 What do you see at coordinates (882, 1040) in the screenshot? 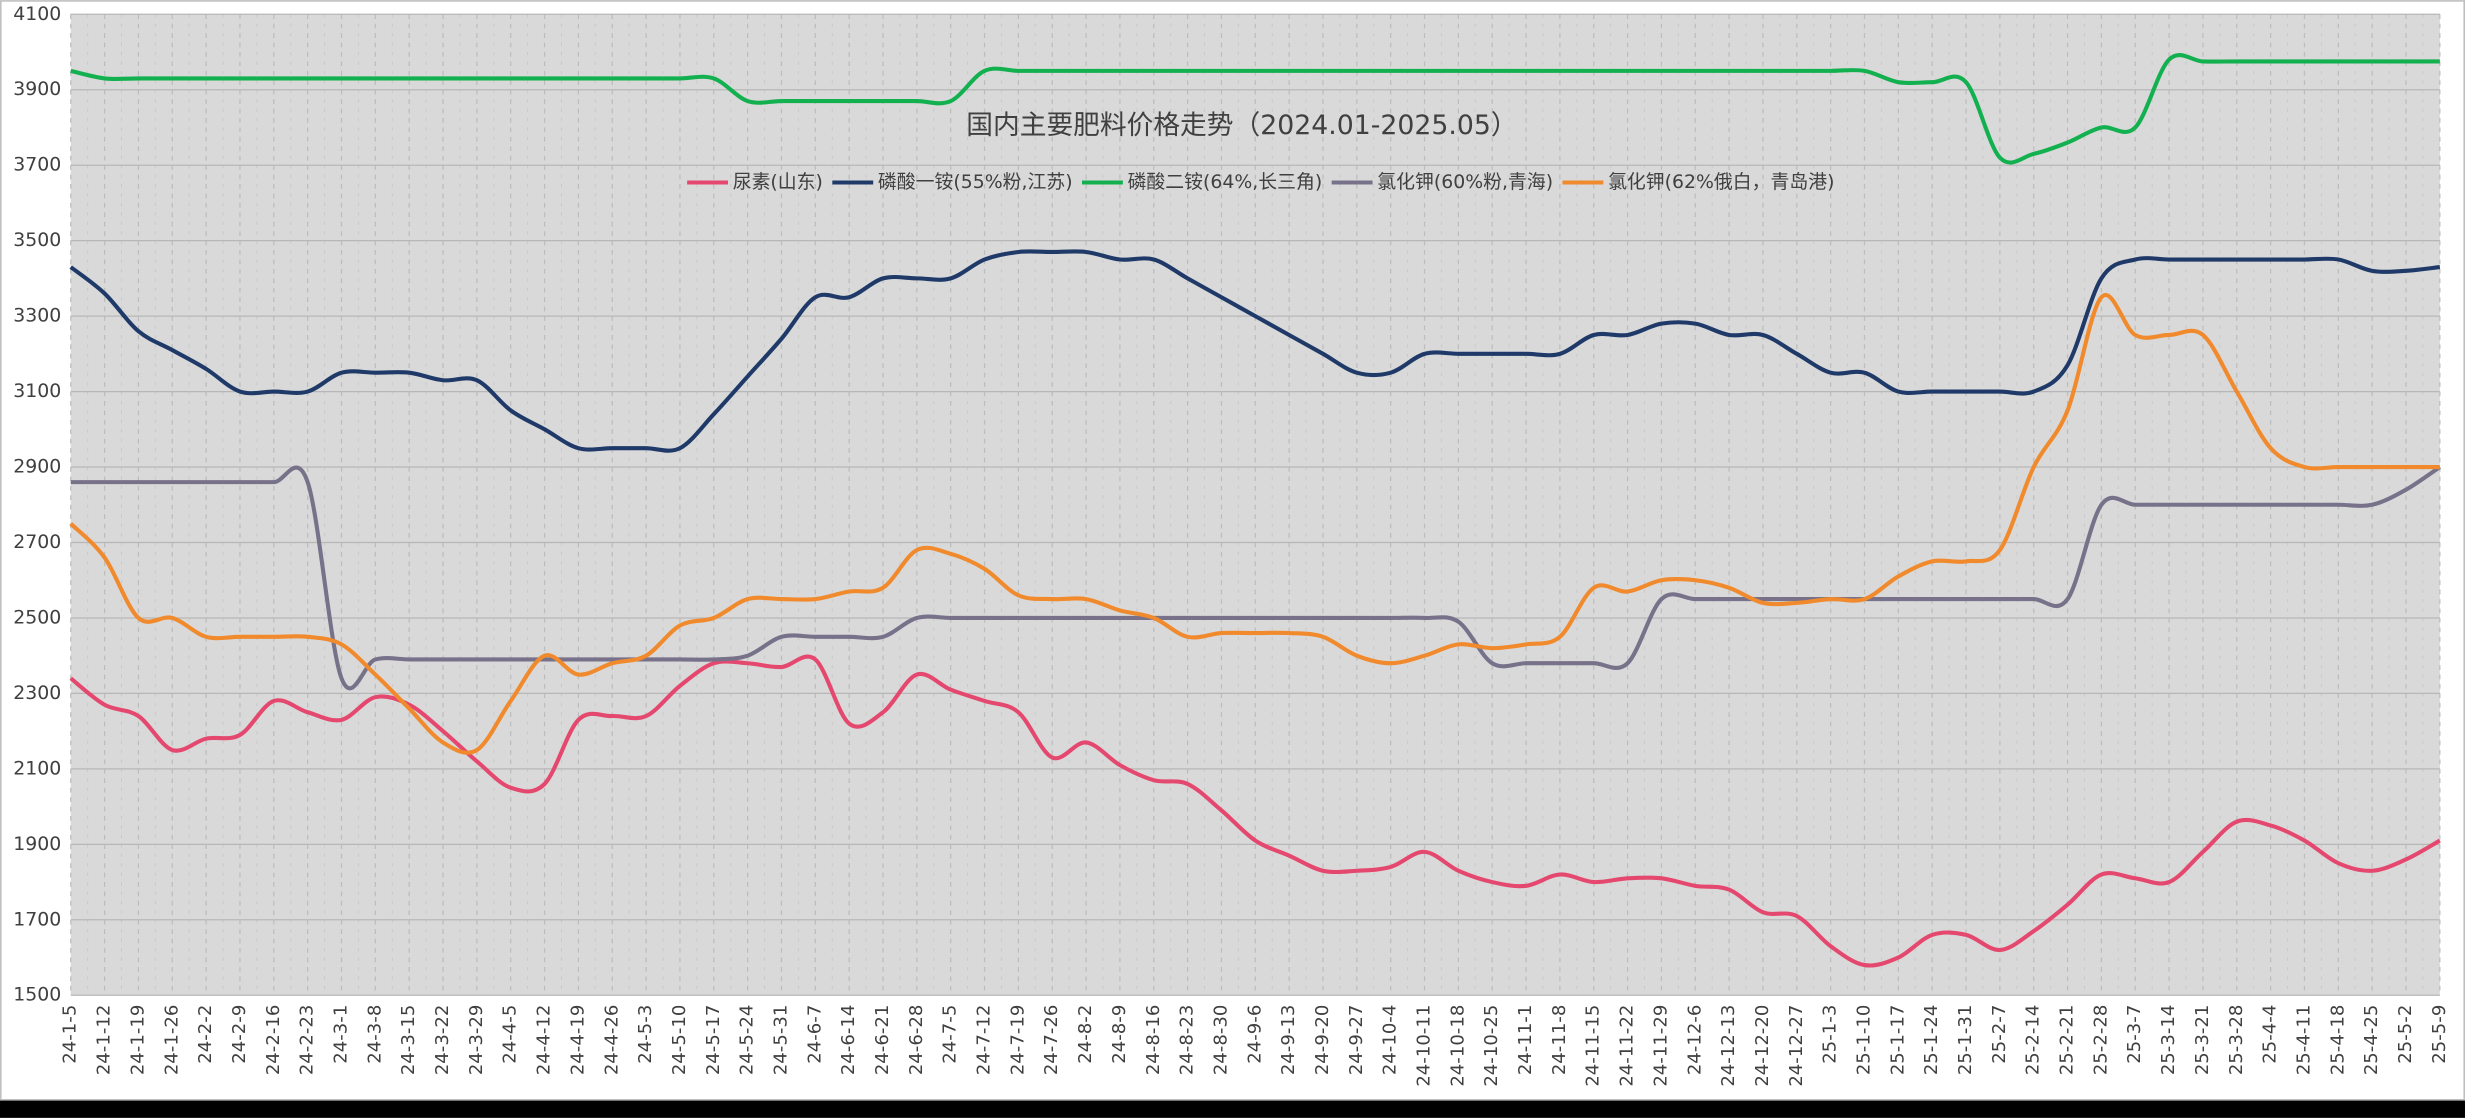
I see `x-tick-label: 24-6-21` at bounding box center [882, 1040].